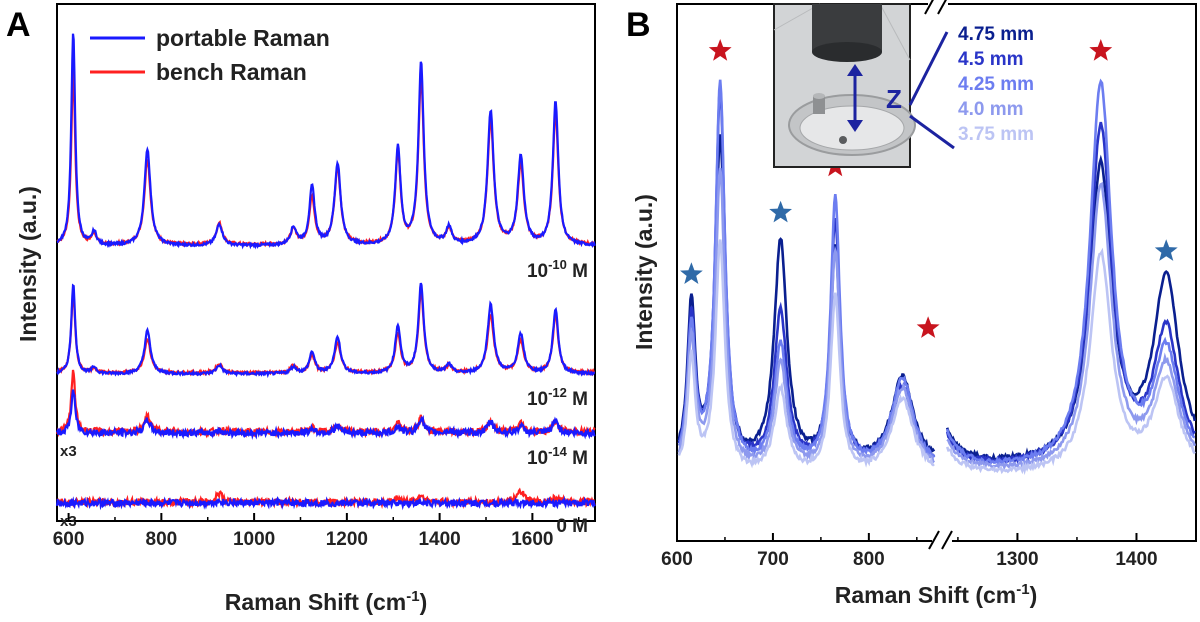 This screenshot has width=1200, height=622. I want to click on panel-a-x-ticks: 600 800 1000 1200 1400 1600, so click(316, 531).